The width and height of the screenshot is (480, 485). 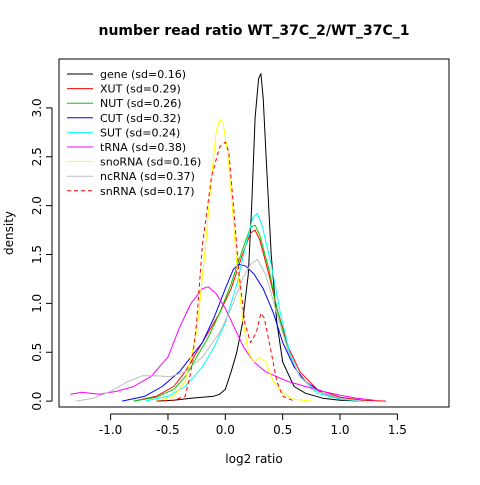 What do you see at coordinates (253, 459) in the screenshot?
I see `x-axis-label: log2 ratio` at bounding box center [253, 459].